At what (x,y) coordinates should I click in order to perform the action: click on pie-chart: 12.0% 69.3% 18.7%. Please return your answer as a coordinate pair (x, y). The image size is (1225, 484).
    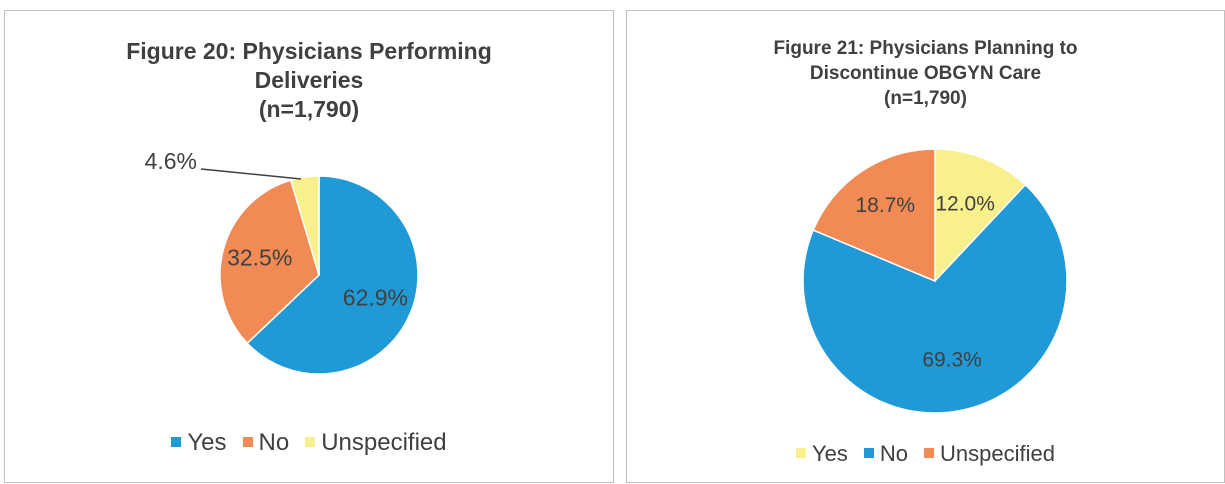
    Looking at the image, I should click on (935, 281).